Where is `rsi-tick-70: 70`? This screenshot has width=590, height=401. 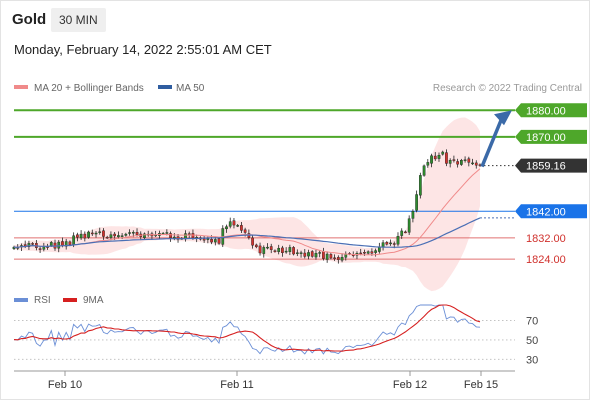
rsi-tick-70: 70 is located at coordinates (532, 322).